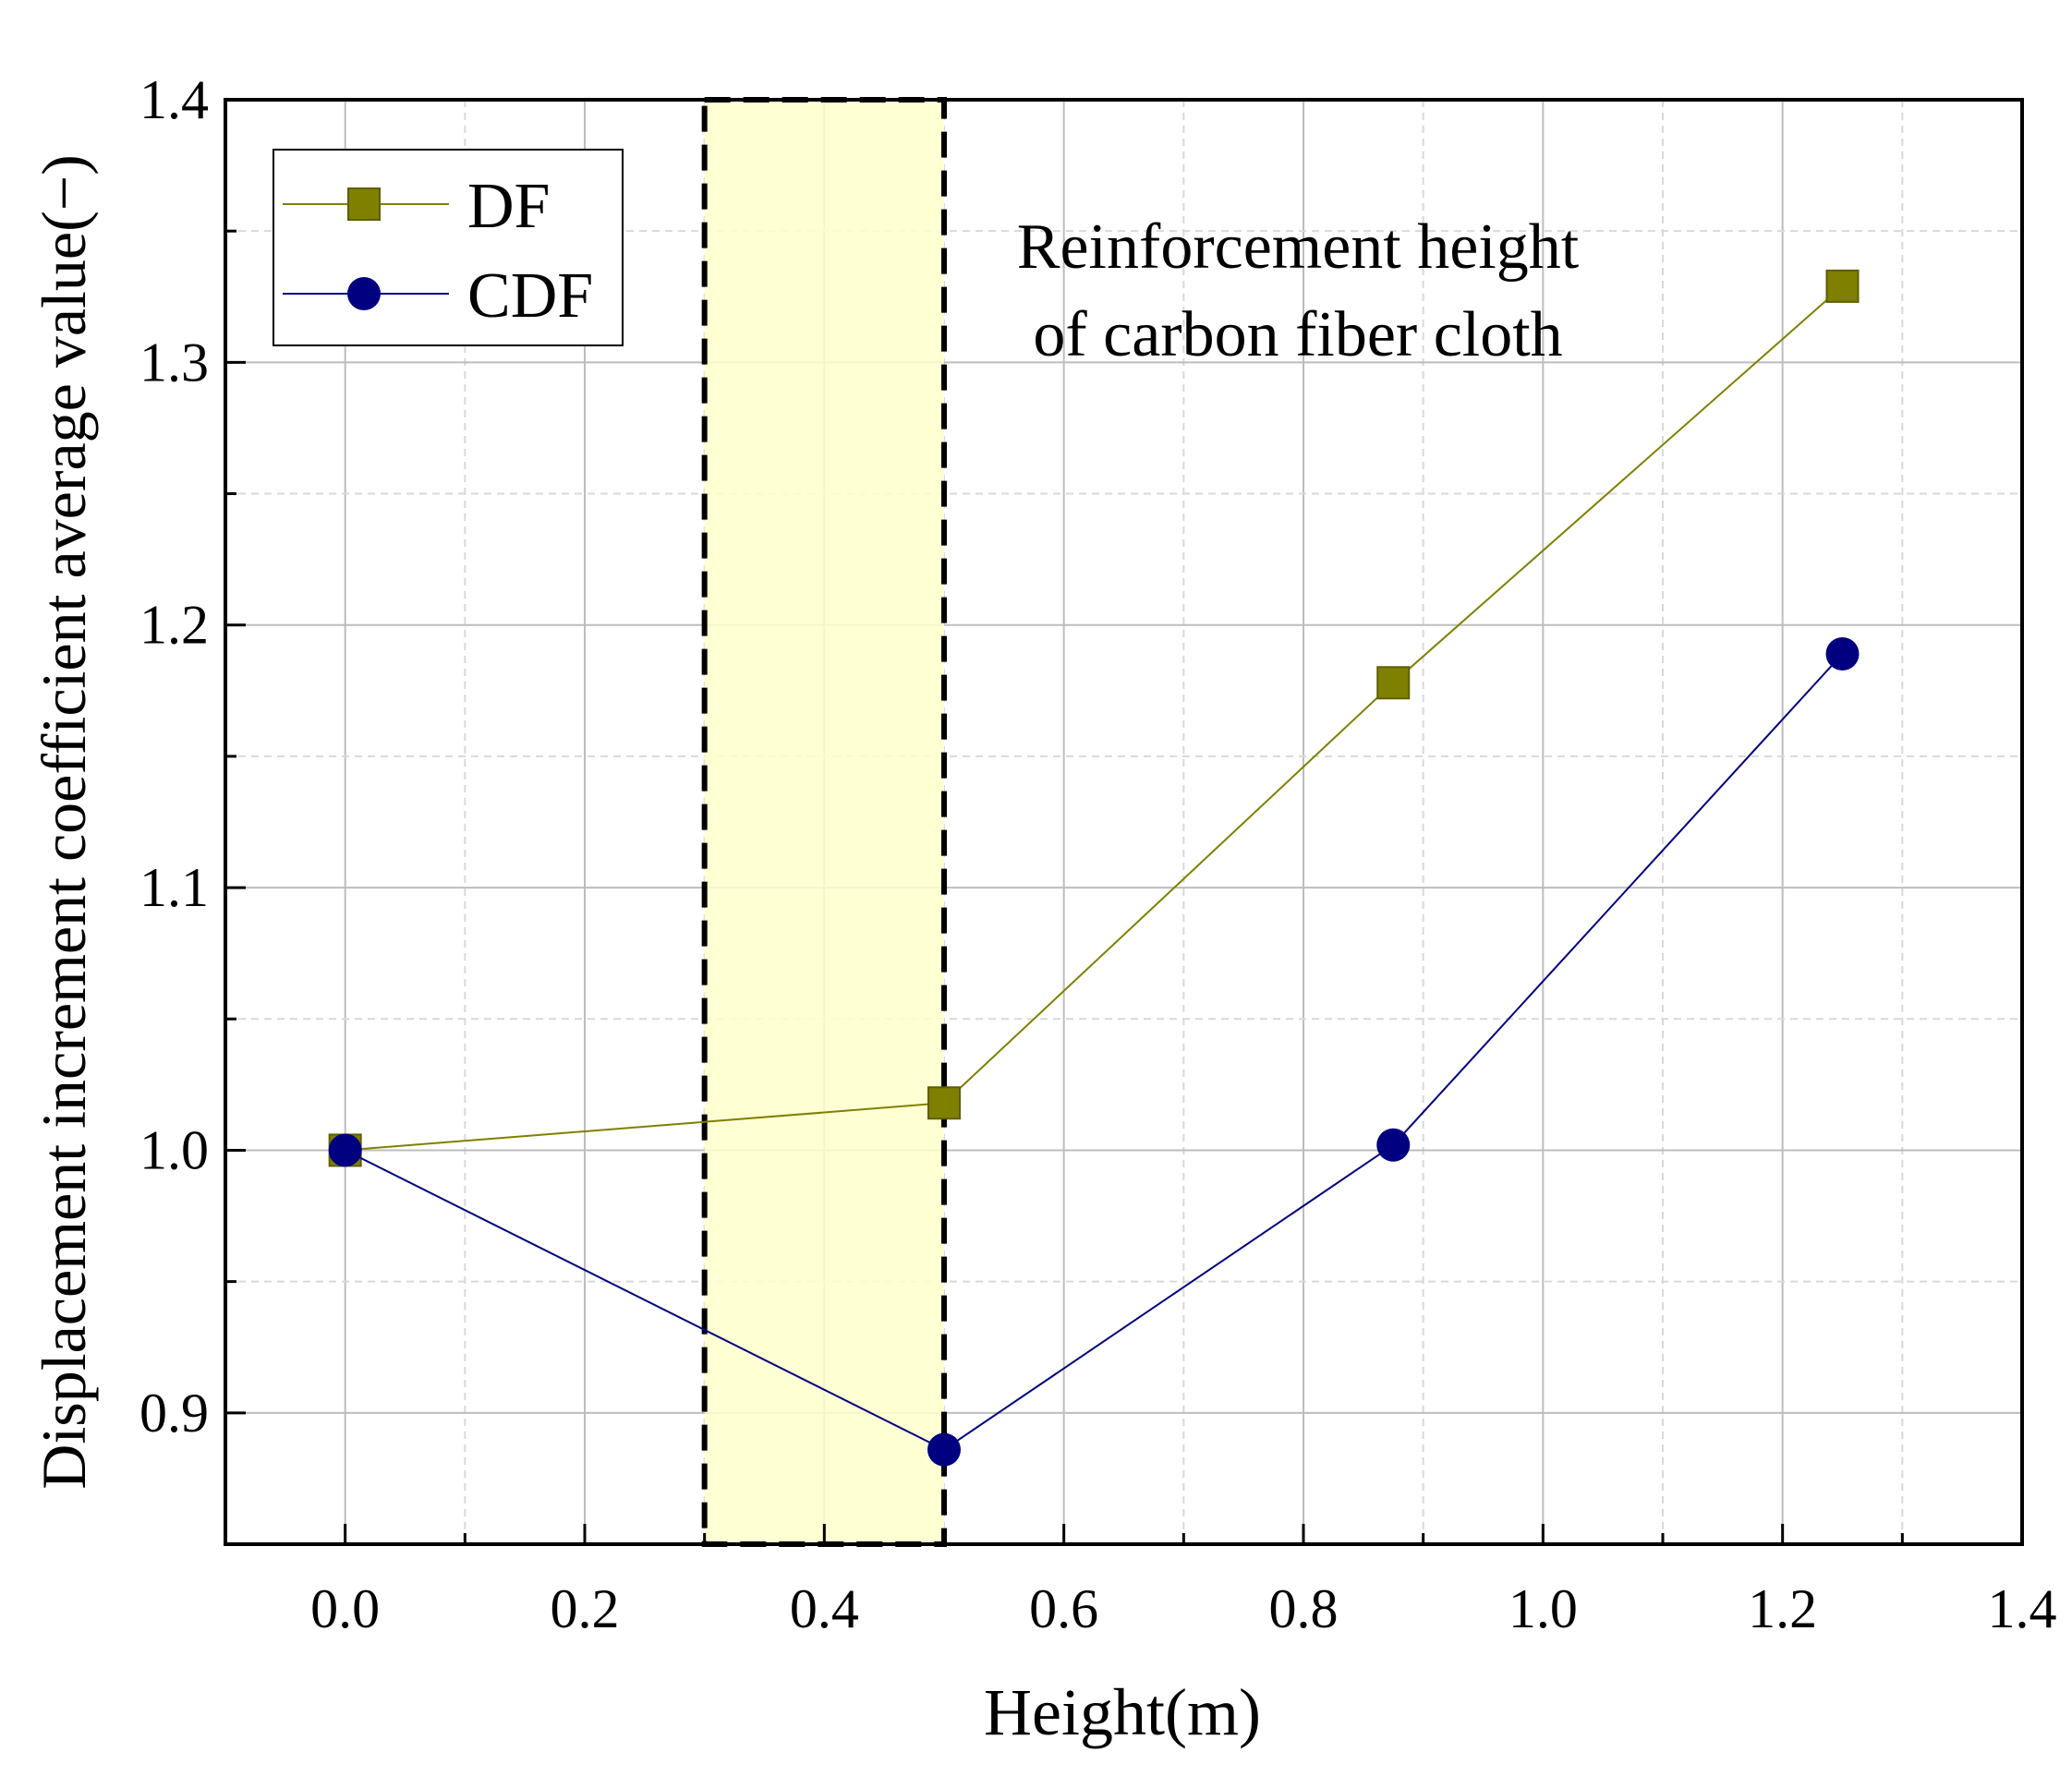  Describe the element at coordinates (364, 293) in the screenshot. I see `legend-marker-cdf` at that location.